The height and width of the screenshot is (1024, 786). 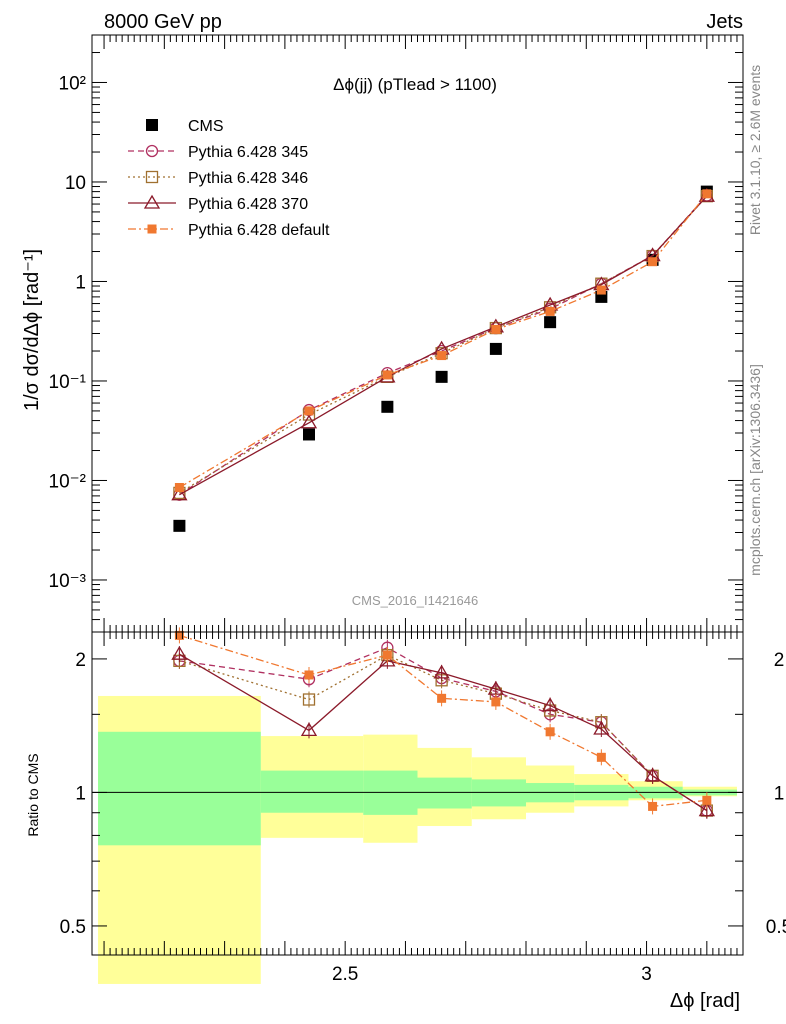 I want to click on ratio-y-tick-label: 2, so click(x=80, y=660).